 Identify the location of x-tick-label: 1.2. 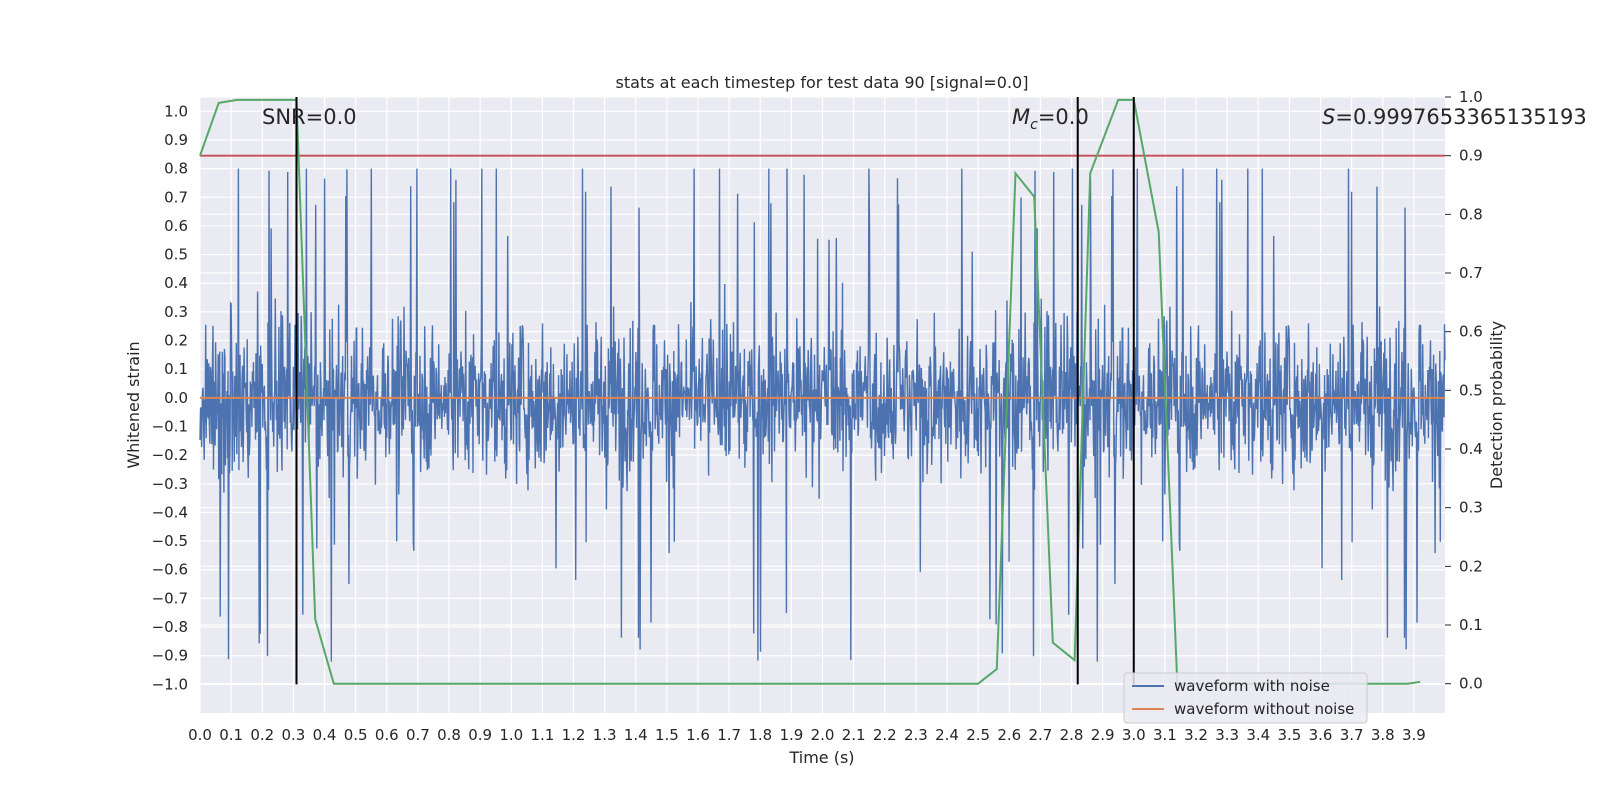
(574, 735).